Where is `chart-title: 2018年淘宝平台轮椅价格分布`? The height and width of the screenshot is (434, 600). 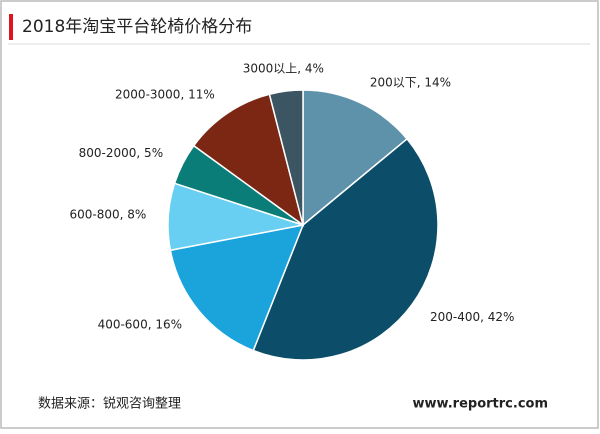 chart-title: 2018年淘宝平台轮椅价格分布 is located at coordinates (137, 27).